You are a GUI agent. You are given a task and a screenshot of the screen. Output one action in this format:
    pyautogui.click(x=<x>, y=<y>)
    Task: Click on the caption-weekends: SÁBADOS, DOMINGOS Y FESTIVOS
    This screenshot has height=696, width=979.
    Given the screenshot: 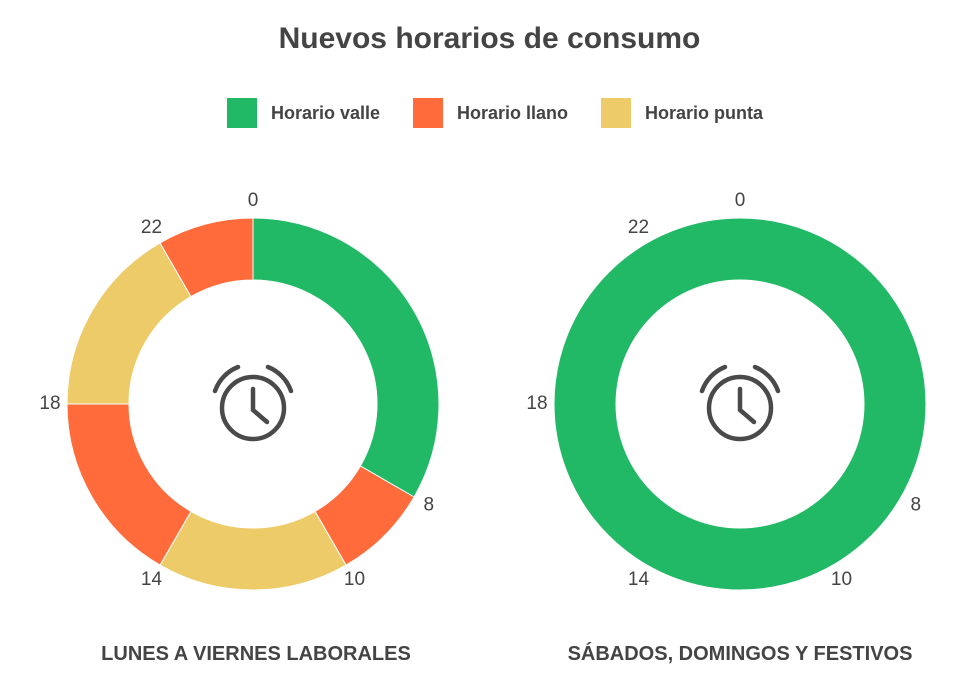 What is the action you would take?
    pyautogui.click(x=740, y=654)
    